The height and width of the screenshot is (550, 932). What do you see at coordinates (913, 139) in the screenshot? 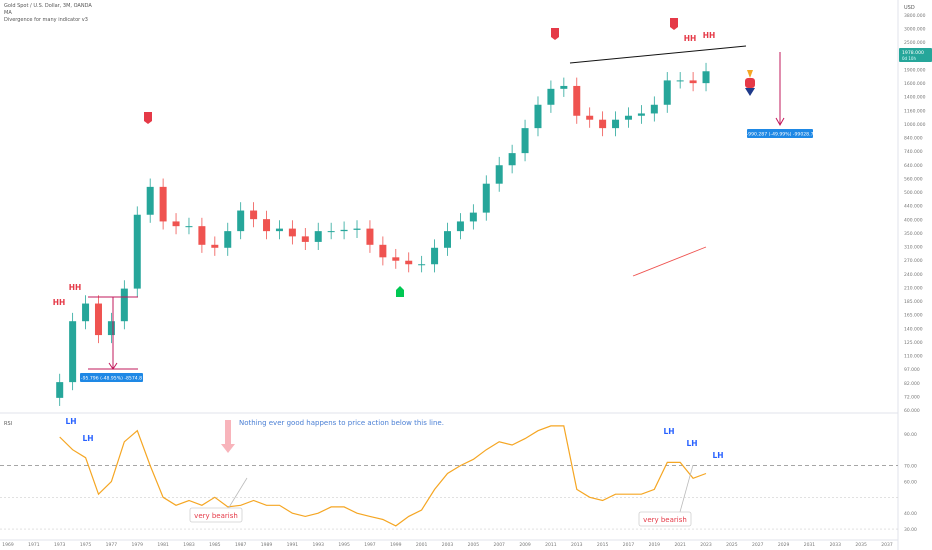
I see `price-tick-label: 840.000` at bounding box center [913, 139].